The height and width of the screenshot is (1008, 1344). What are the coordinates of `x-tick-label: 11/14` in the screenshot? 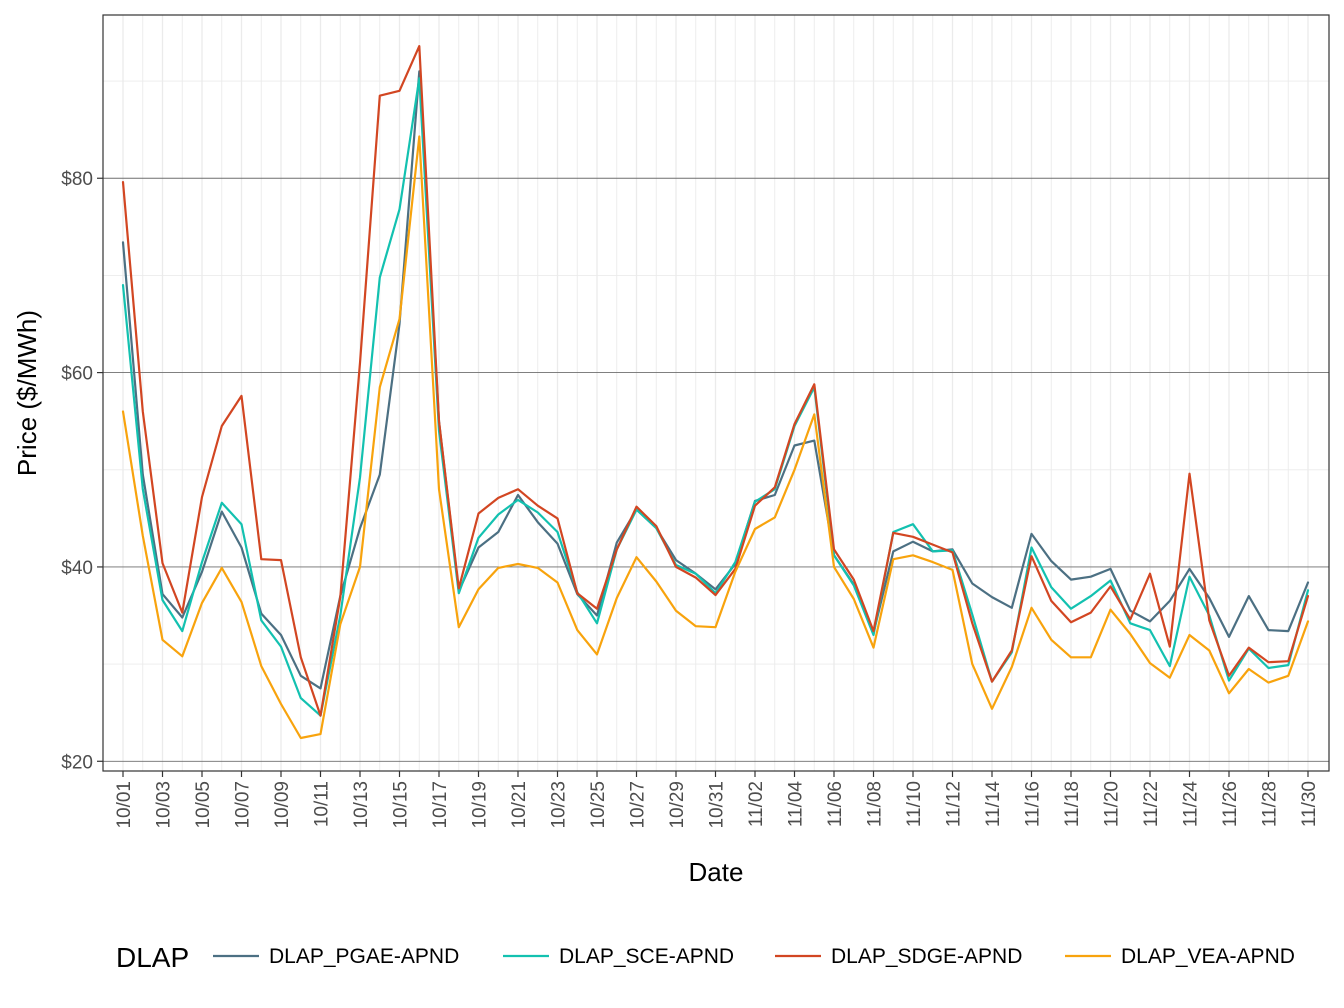 It's located at (993, 804).